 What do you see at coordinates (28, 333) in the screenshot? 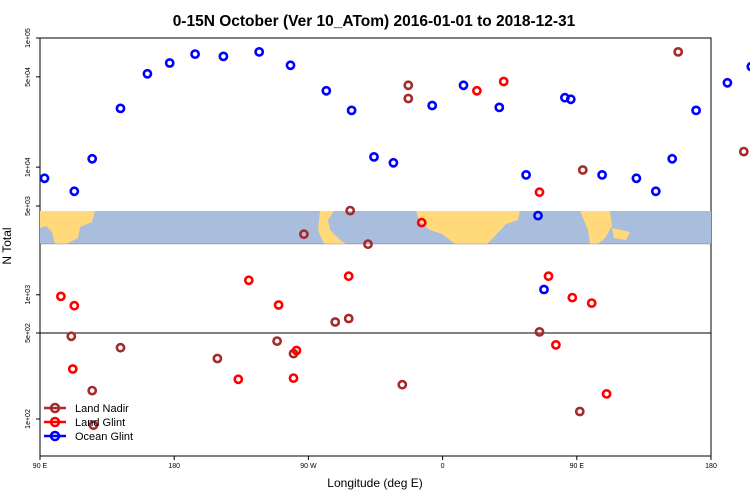
I see `y-tick-label: 5e+02` at bounding box center [28, 333].